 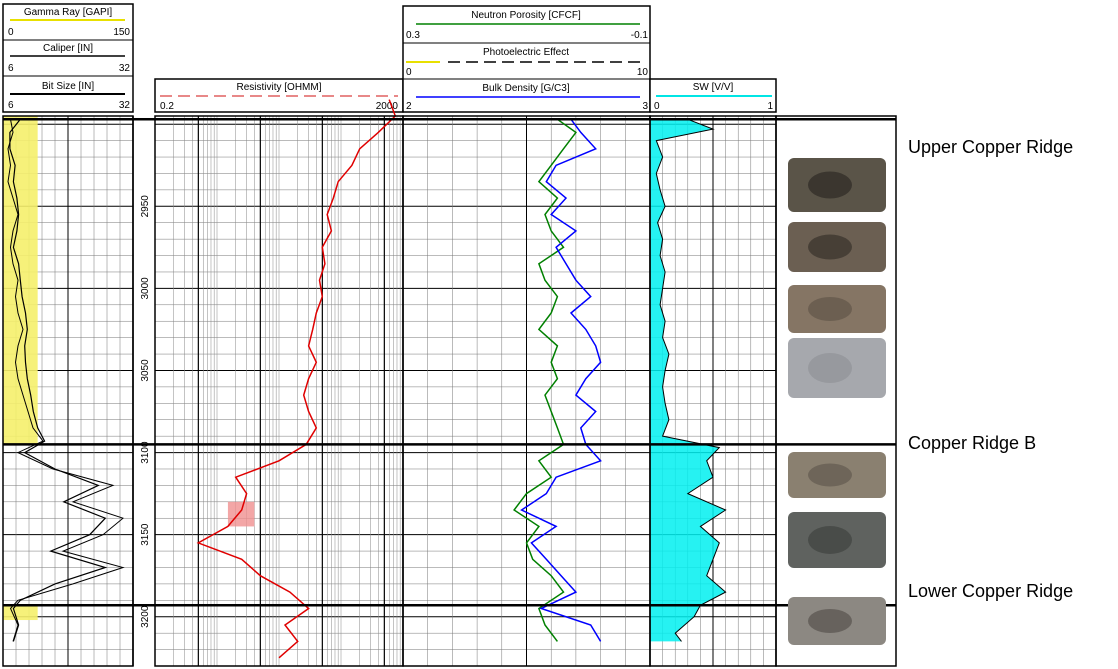 I want to click on caliper-curve, so click(x=66, y=380).